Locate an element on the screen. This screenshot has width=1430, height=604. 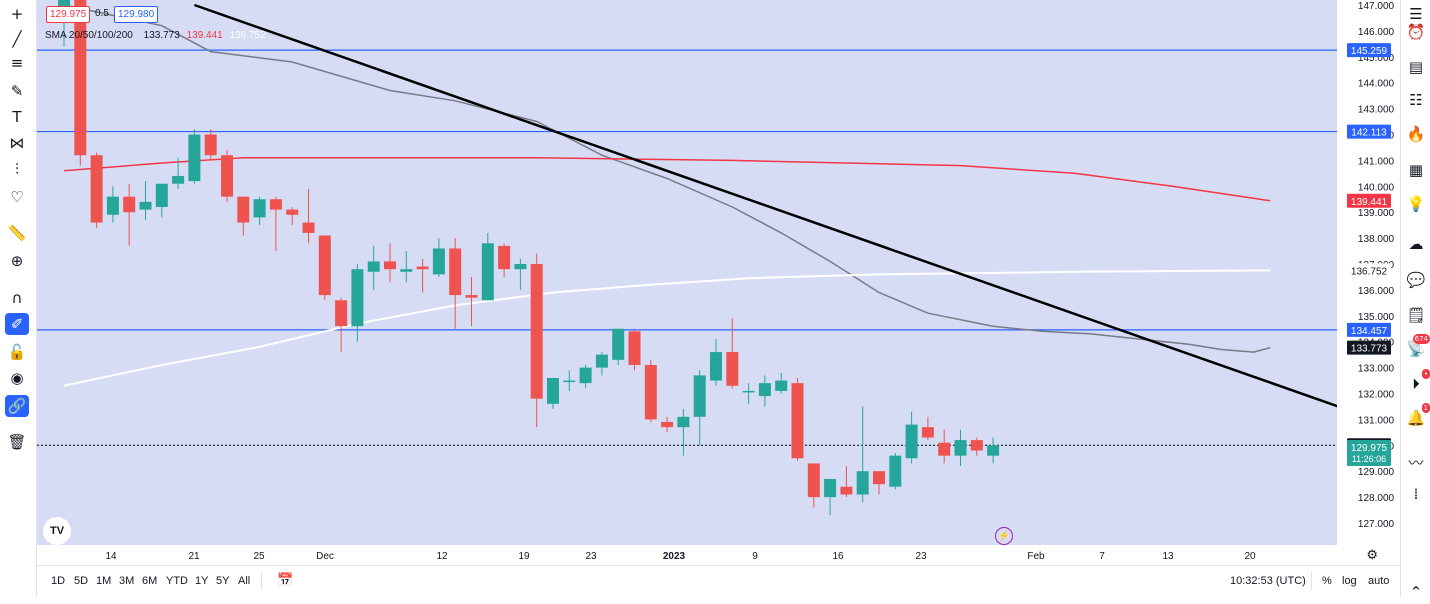
brush-icon: ✎ is located at coordinates (17, 91).